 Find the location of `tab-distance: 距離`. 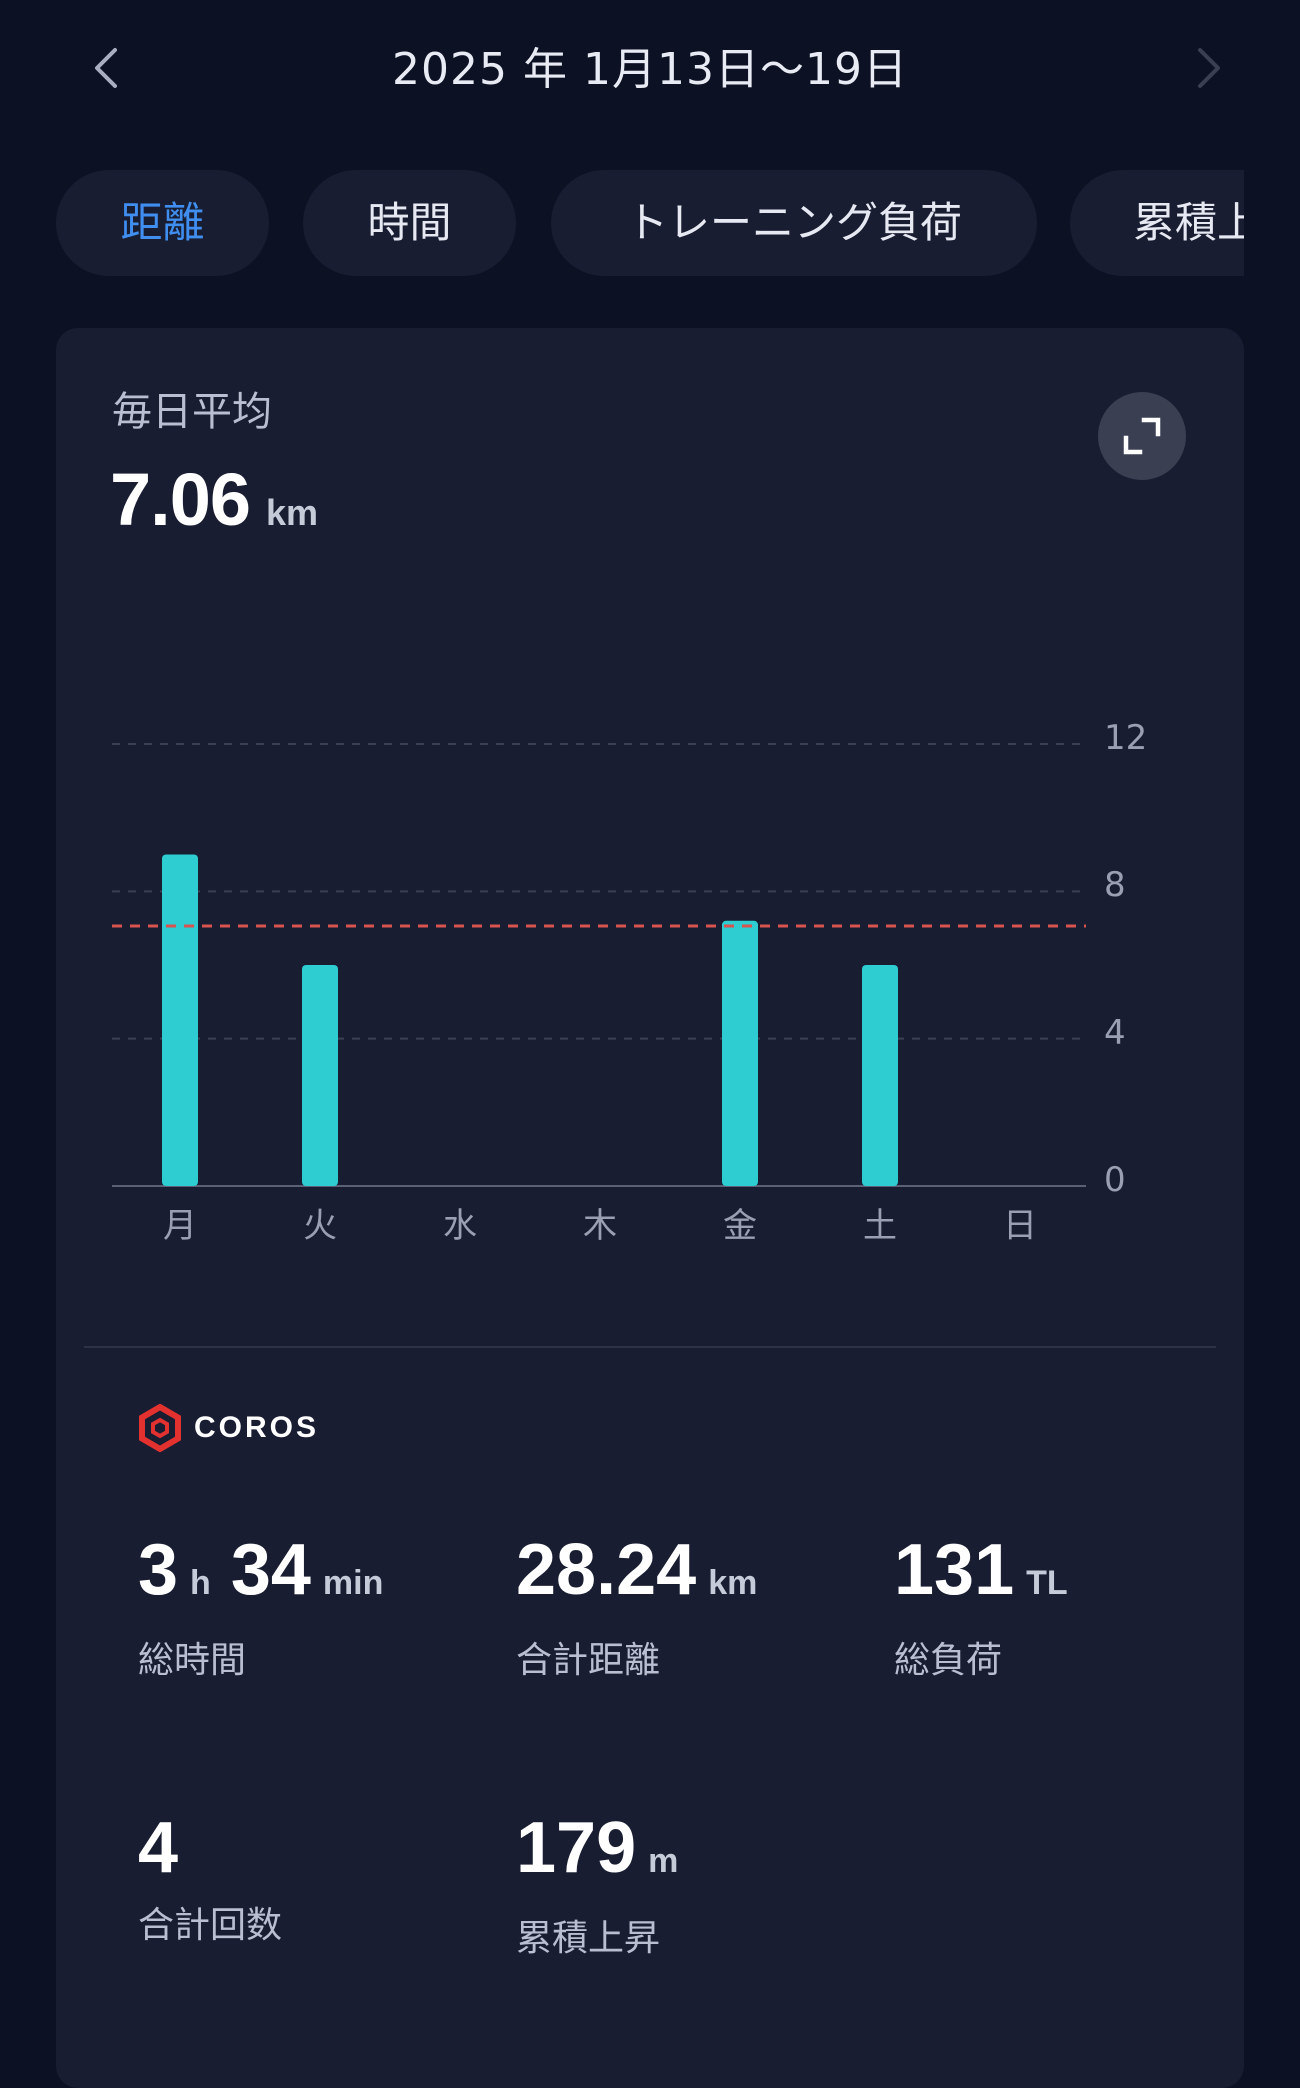

tab-distance: 距離 is located at coordinates (162, 223).